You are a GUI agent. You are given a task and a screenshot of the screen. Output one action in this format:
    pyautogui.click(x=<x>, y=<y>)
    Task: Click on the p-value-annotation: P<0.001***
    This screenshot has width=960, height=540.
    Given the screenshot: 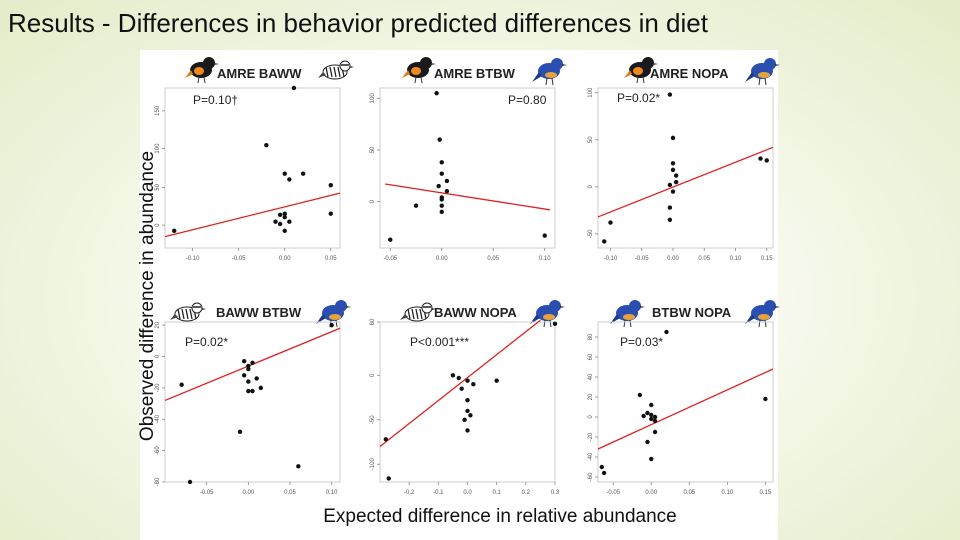 What is the action you would take?
    pyautogui.click(x=440, y=342)
    